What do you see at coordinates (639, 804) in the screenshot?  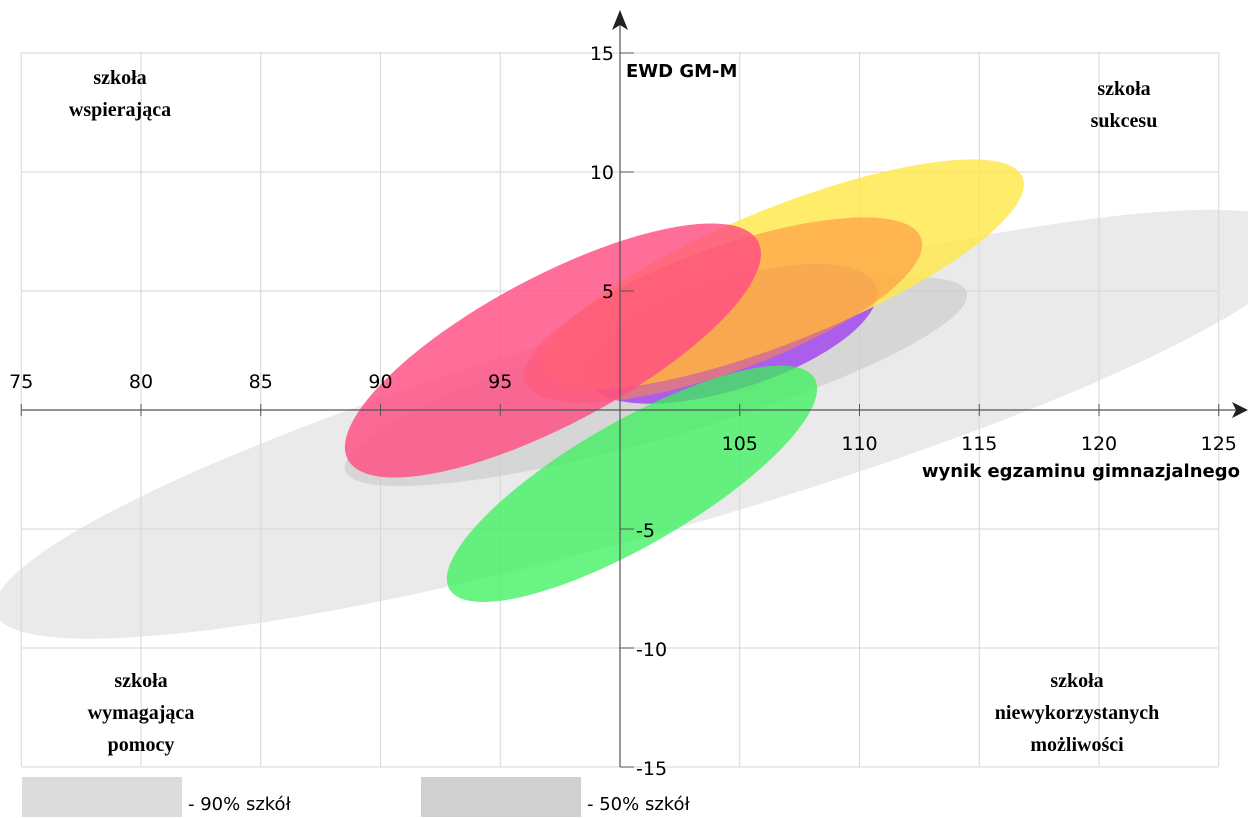 I see `legend-label-50: - 50% szkół` at bounding box center [639, 804].